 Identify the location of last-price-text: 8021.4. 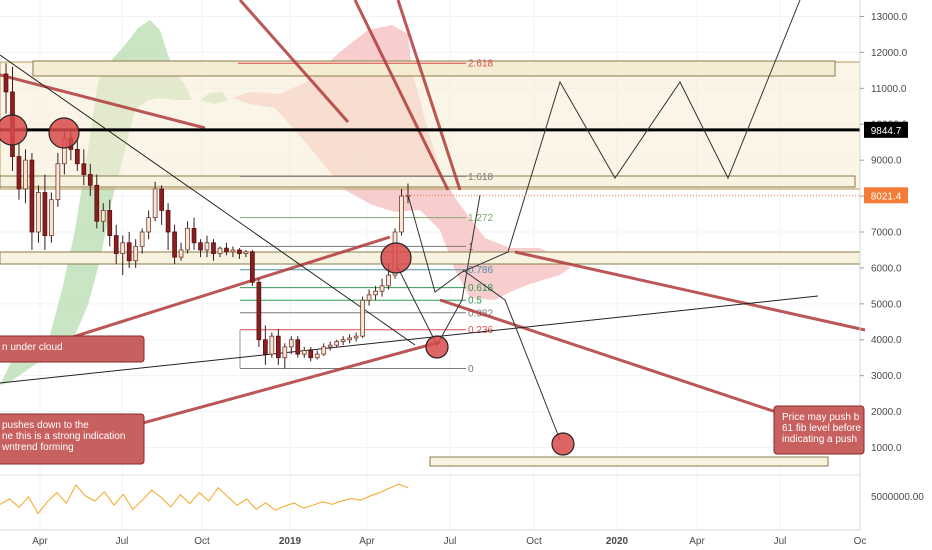
(886, 196).